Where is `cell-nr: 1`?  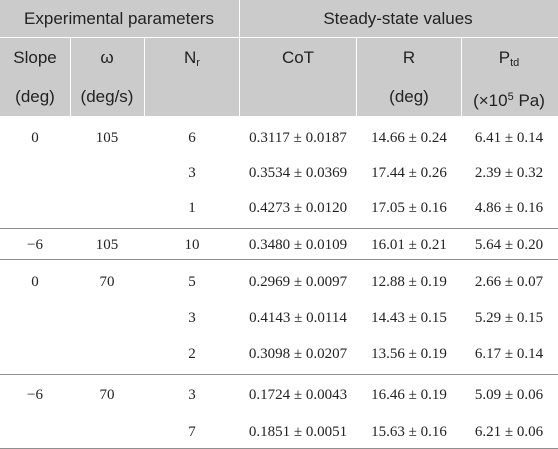
cell-nr: 1 is located at coordinates (192, 208).